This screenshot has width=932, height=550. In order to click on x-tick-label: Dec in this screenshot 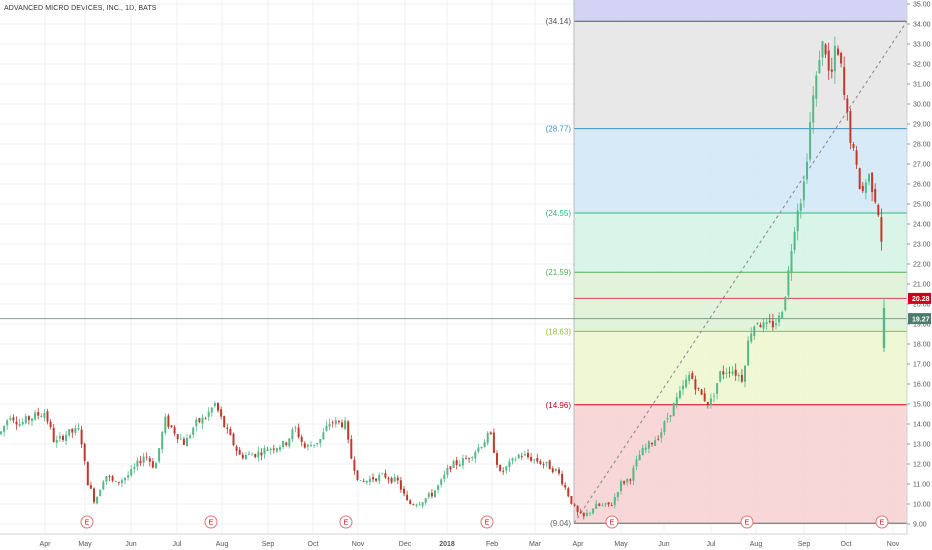, I will do `click(405, 544)`.